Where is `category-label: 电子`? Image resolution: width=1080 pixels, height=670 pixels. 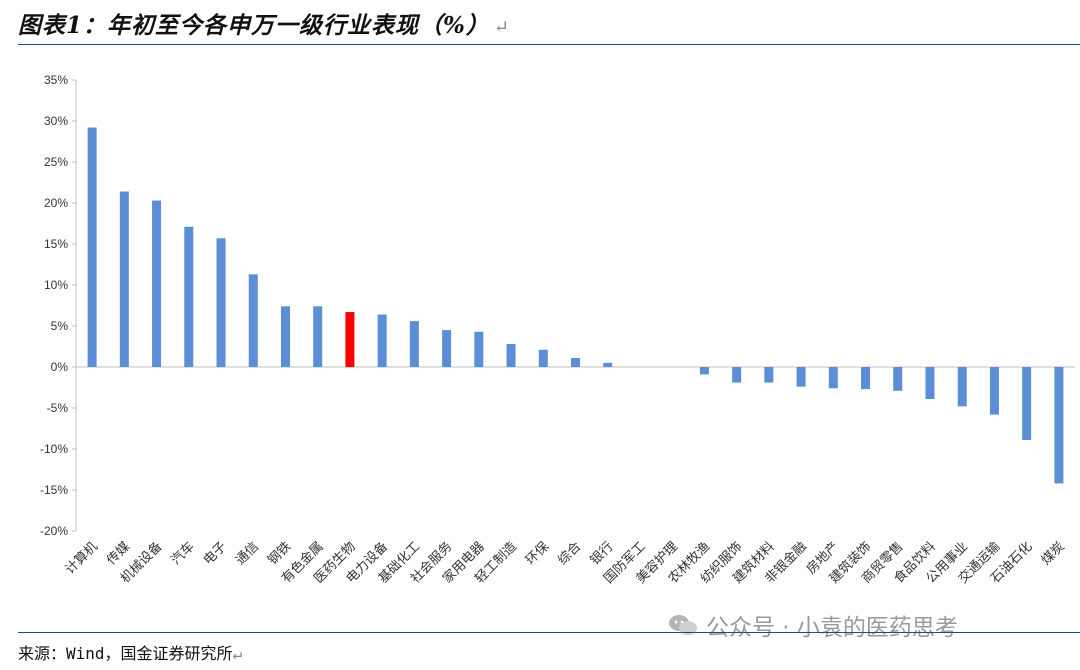
category-label: 电子 is located at coordinates (215, 553).